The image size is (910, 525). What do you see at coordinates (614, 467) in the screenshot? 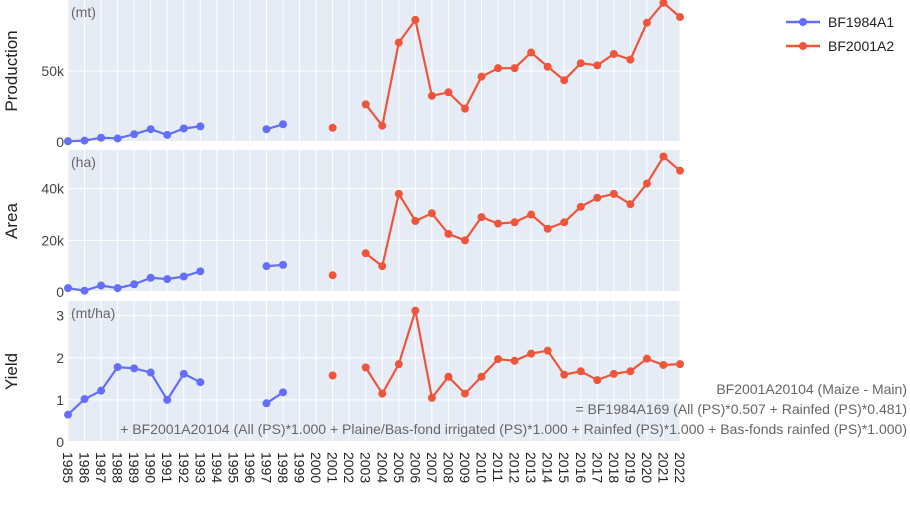
I see `x-tick-label: 2018` at bounding box center [614, 467].